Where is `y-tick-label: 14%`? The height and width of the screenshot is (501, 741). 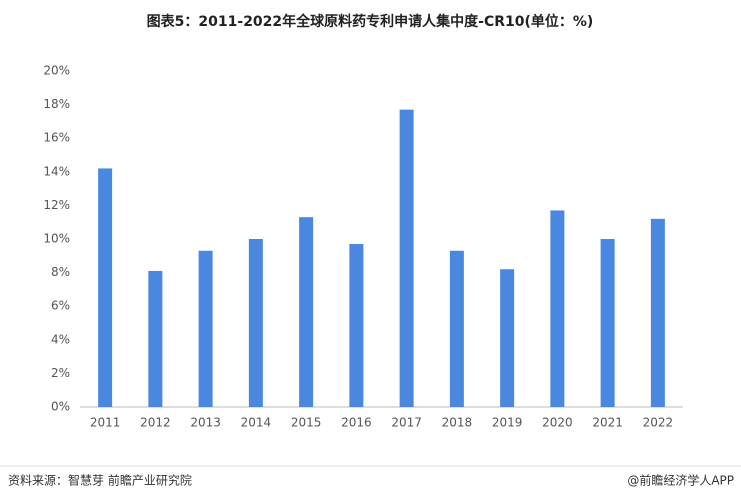
y-tick-label: 14% is located at coordinates (56, 171).